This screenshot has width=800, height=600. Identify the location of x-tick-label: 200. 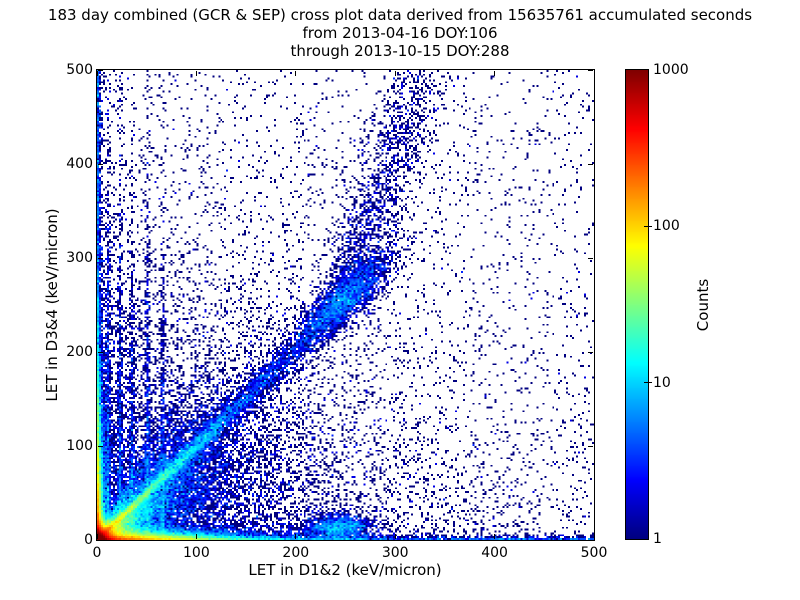
(296, 553).